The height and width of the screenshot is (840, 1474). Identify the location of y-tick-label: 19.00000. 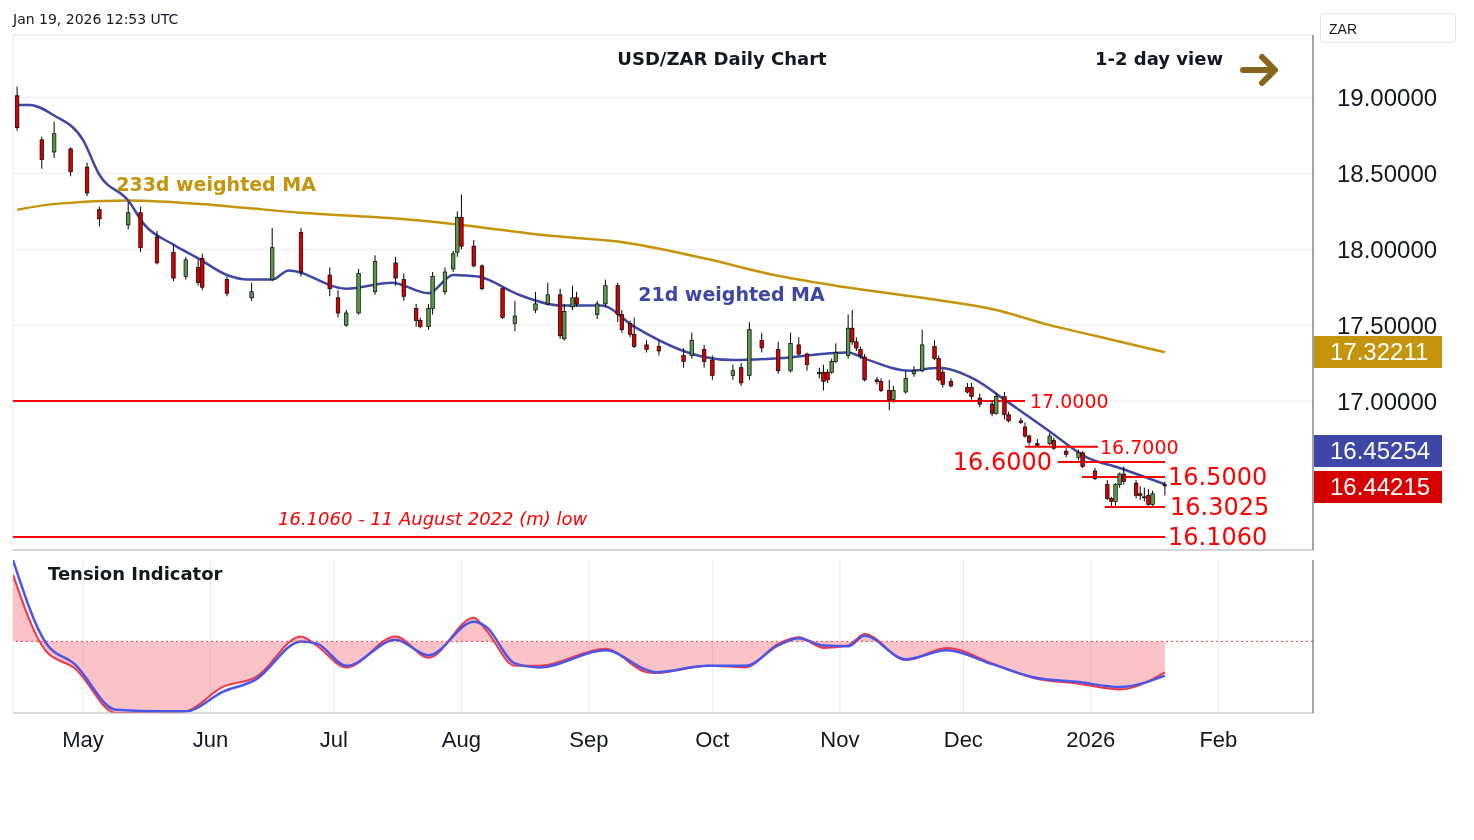
(1387, 97).